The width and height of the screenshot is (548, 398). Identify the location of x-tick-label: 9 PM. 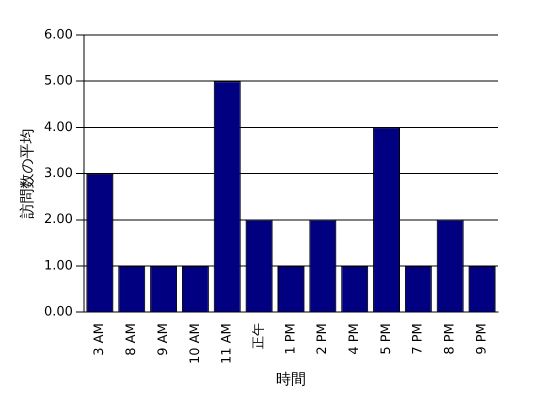
(482, 339).